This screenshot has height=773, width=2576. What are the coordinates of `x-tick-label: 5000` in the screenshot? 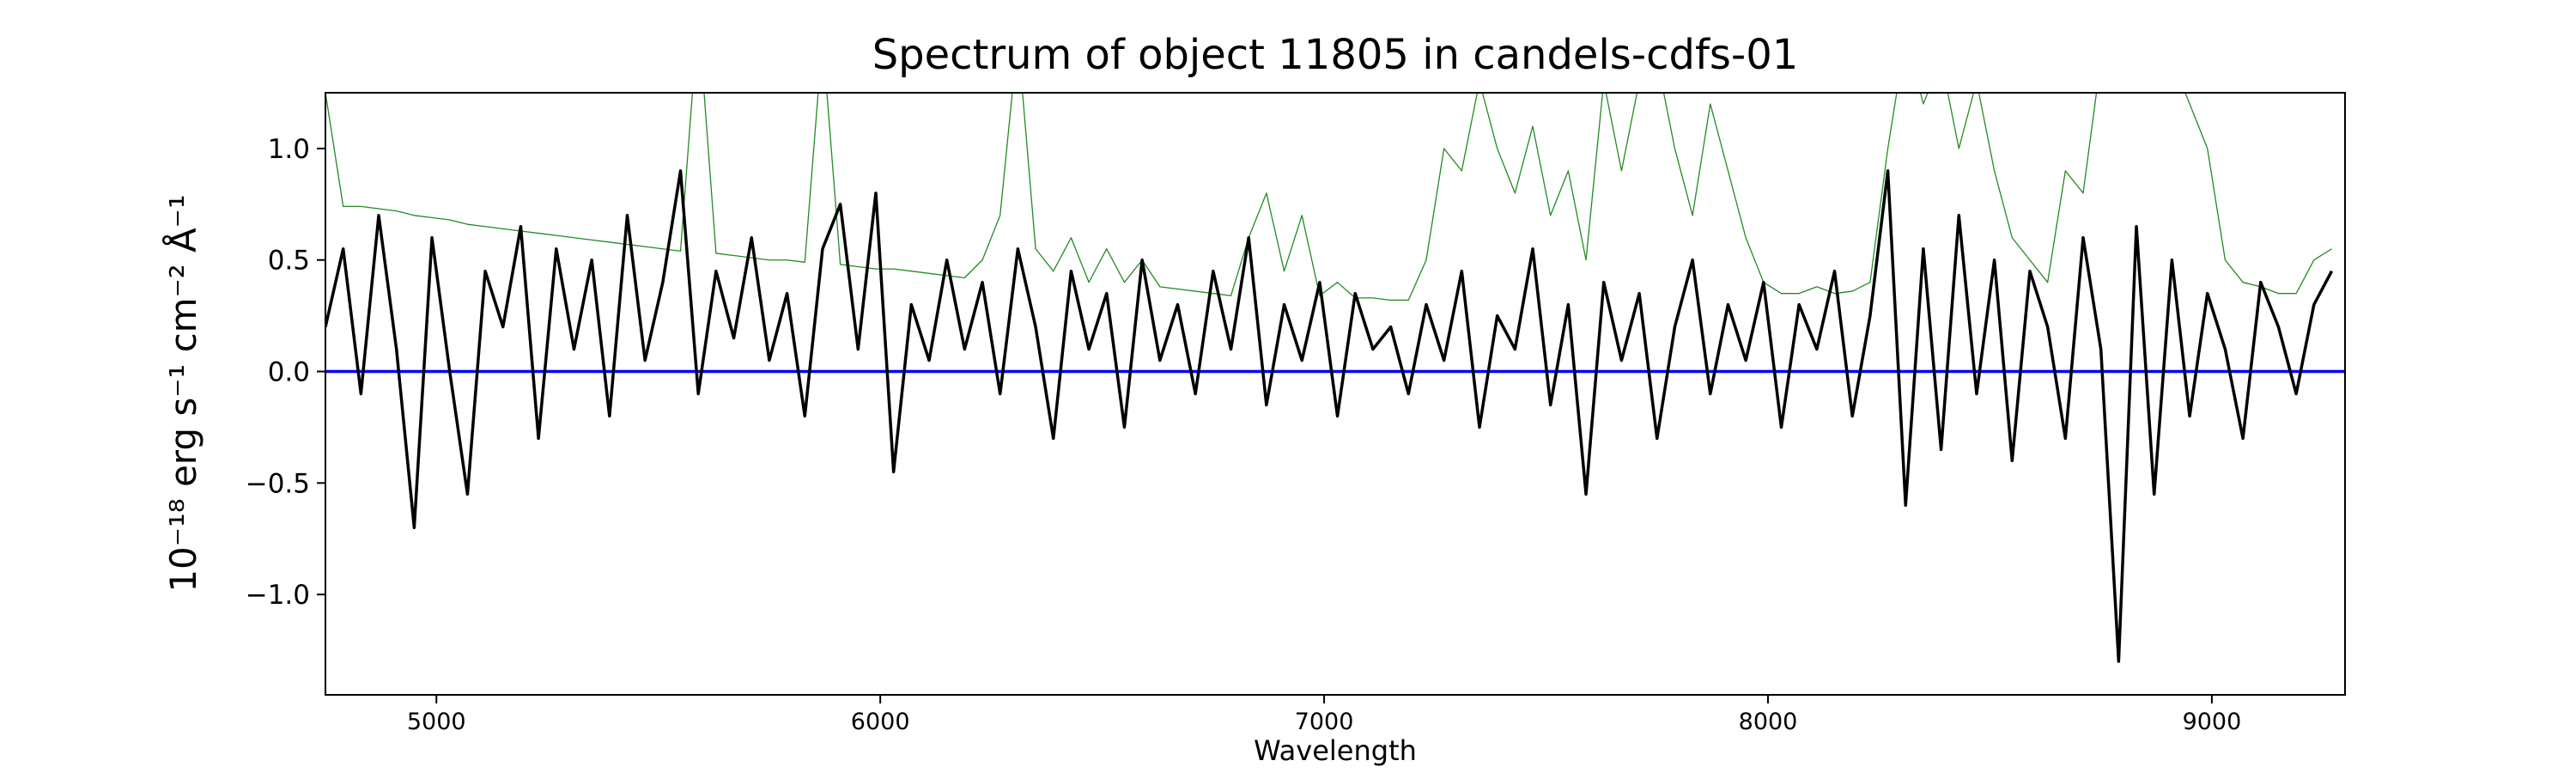 It's located at (436, 722).